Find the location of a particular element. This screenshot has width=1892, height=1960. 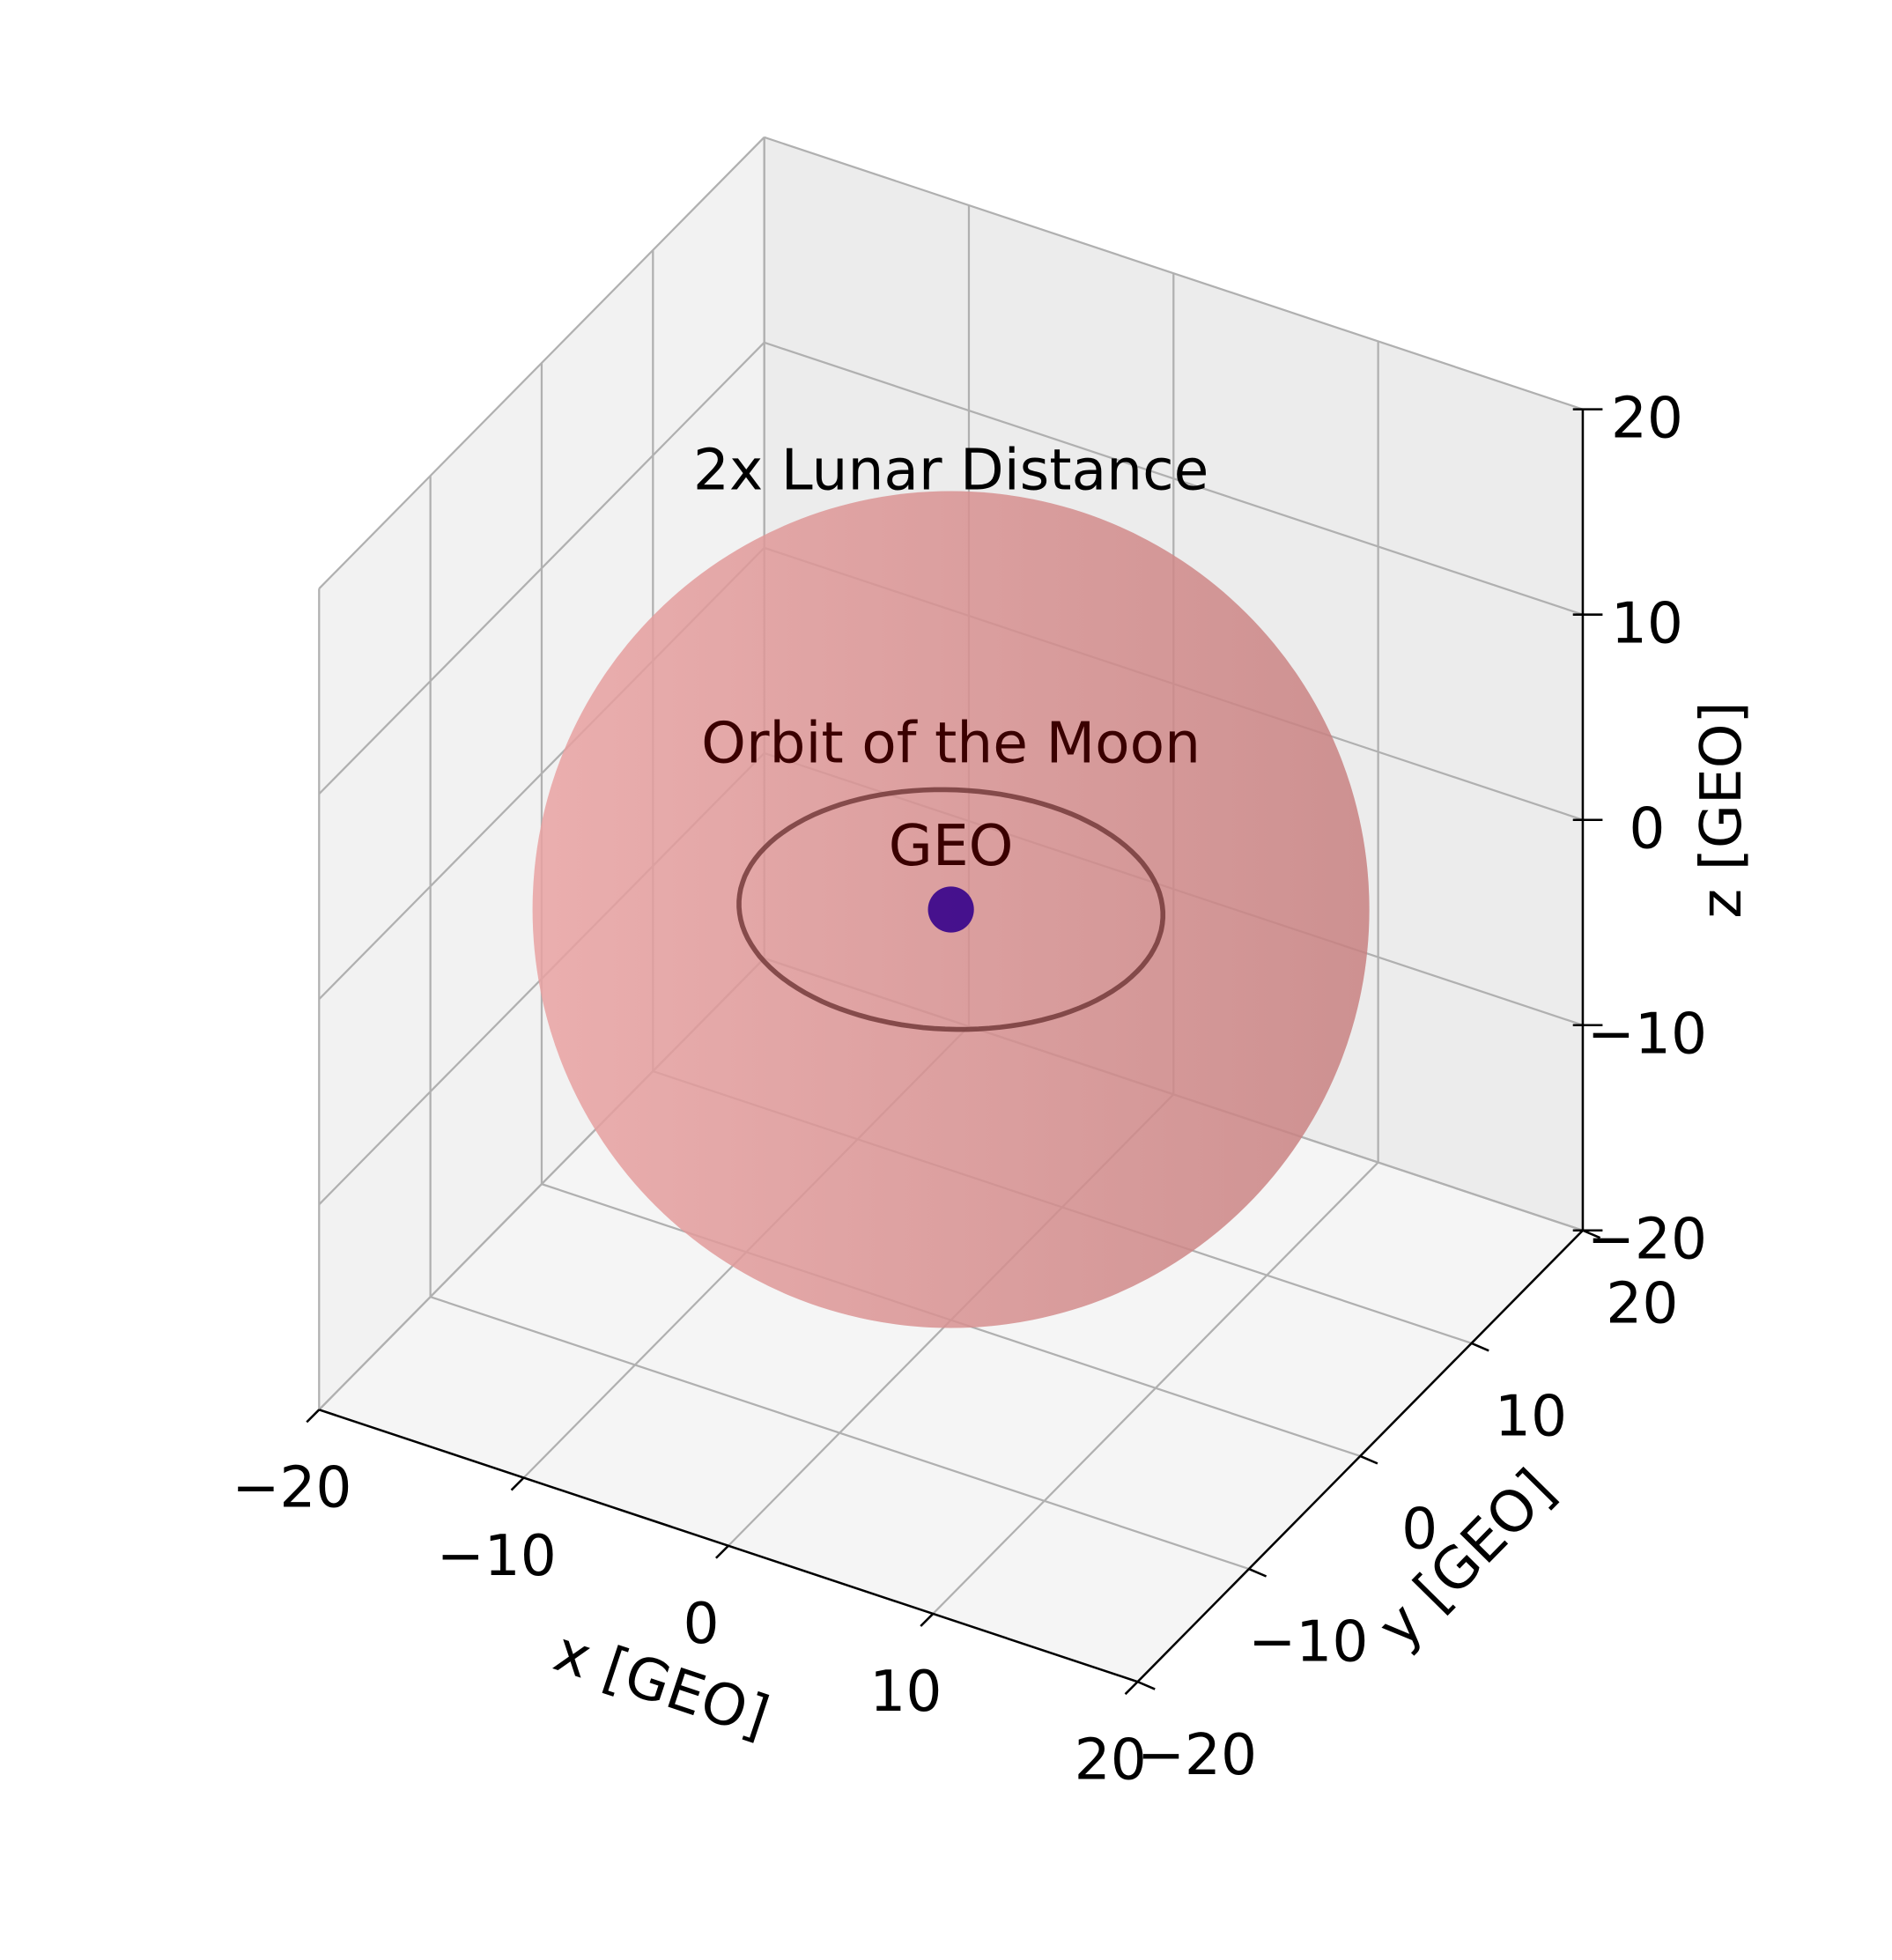

object-label: Orbit of the Moon is located at coordinates (951, 743).